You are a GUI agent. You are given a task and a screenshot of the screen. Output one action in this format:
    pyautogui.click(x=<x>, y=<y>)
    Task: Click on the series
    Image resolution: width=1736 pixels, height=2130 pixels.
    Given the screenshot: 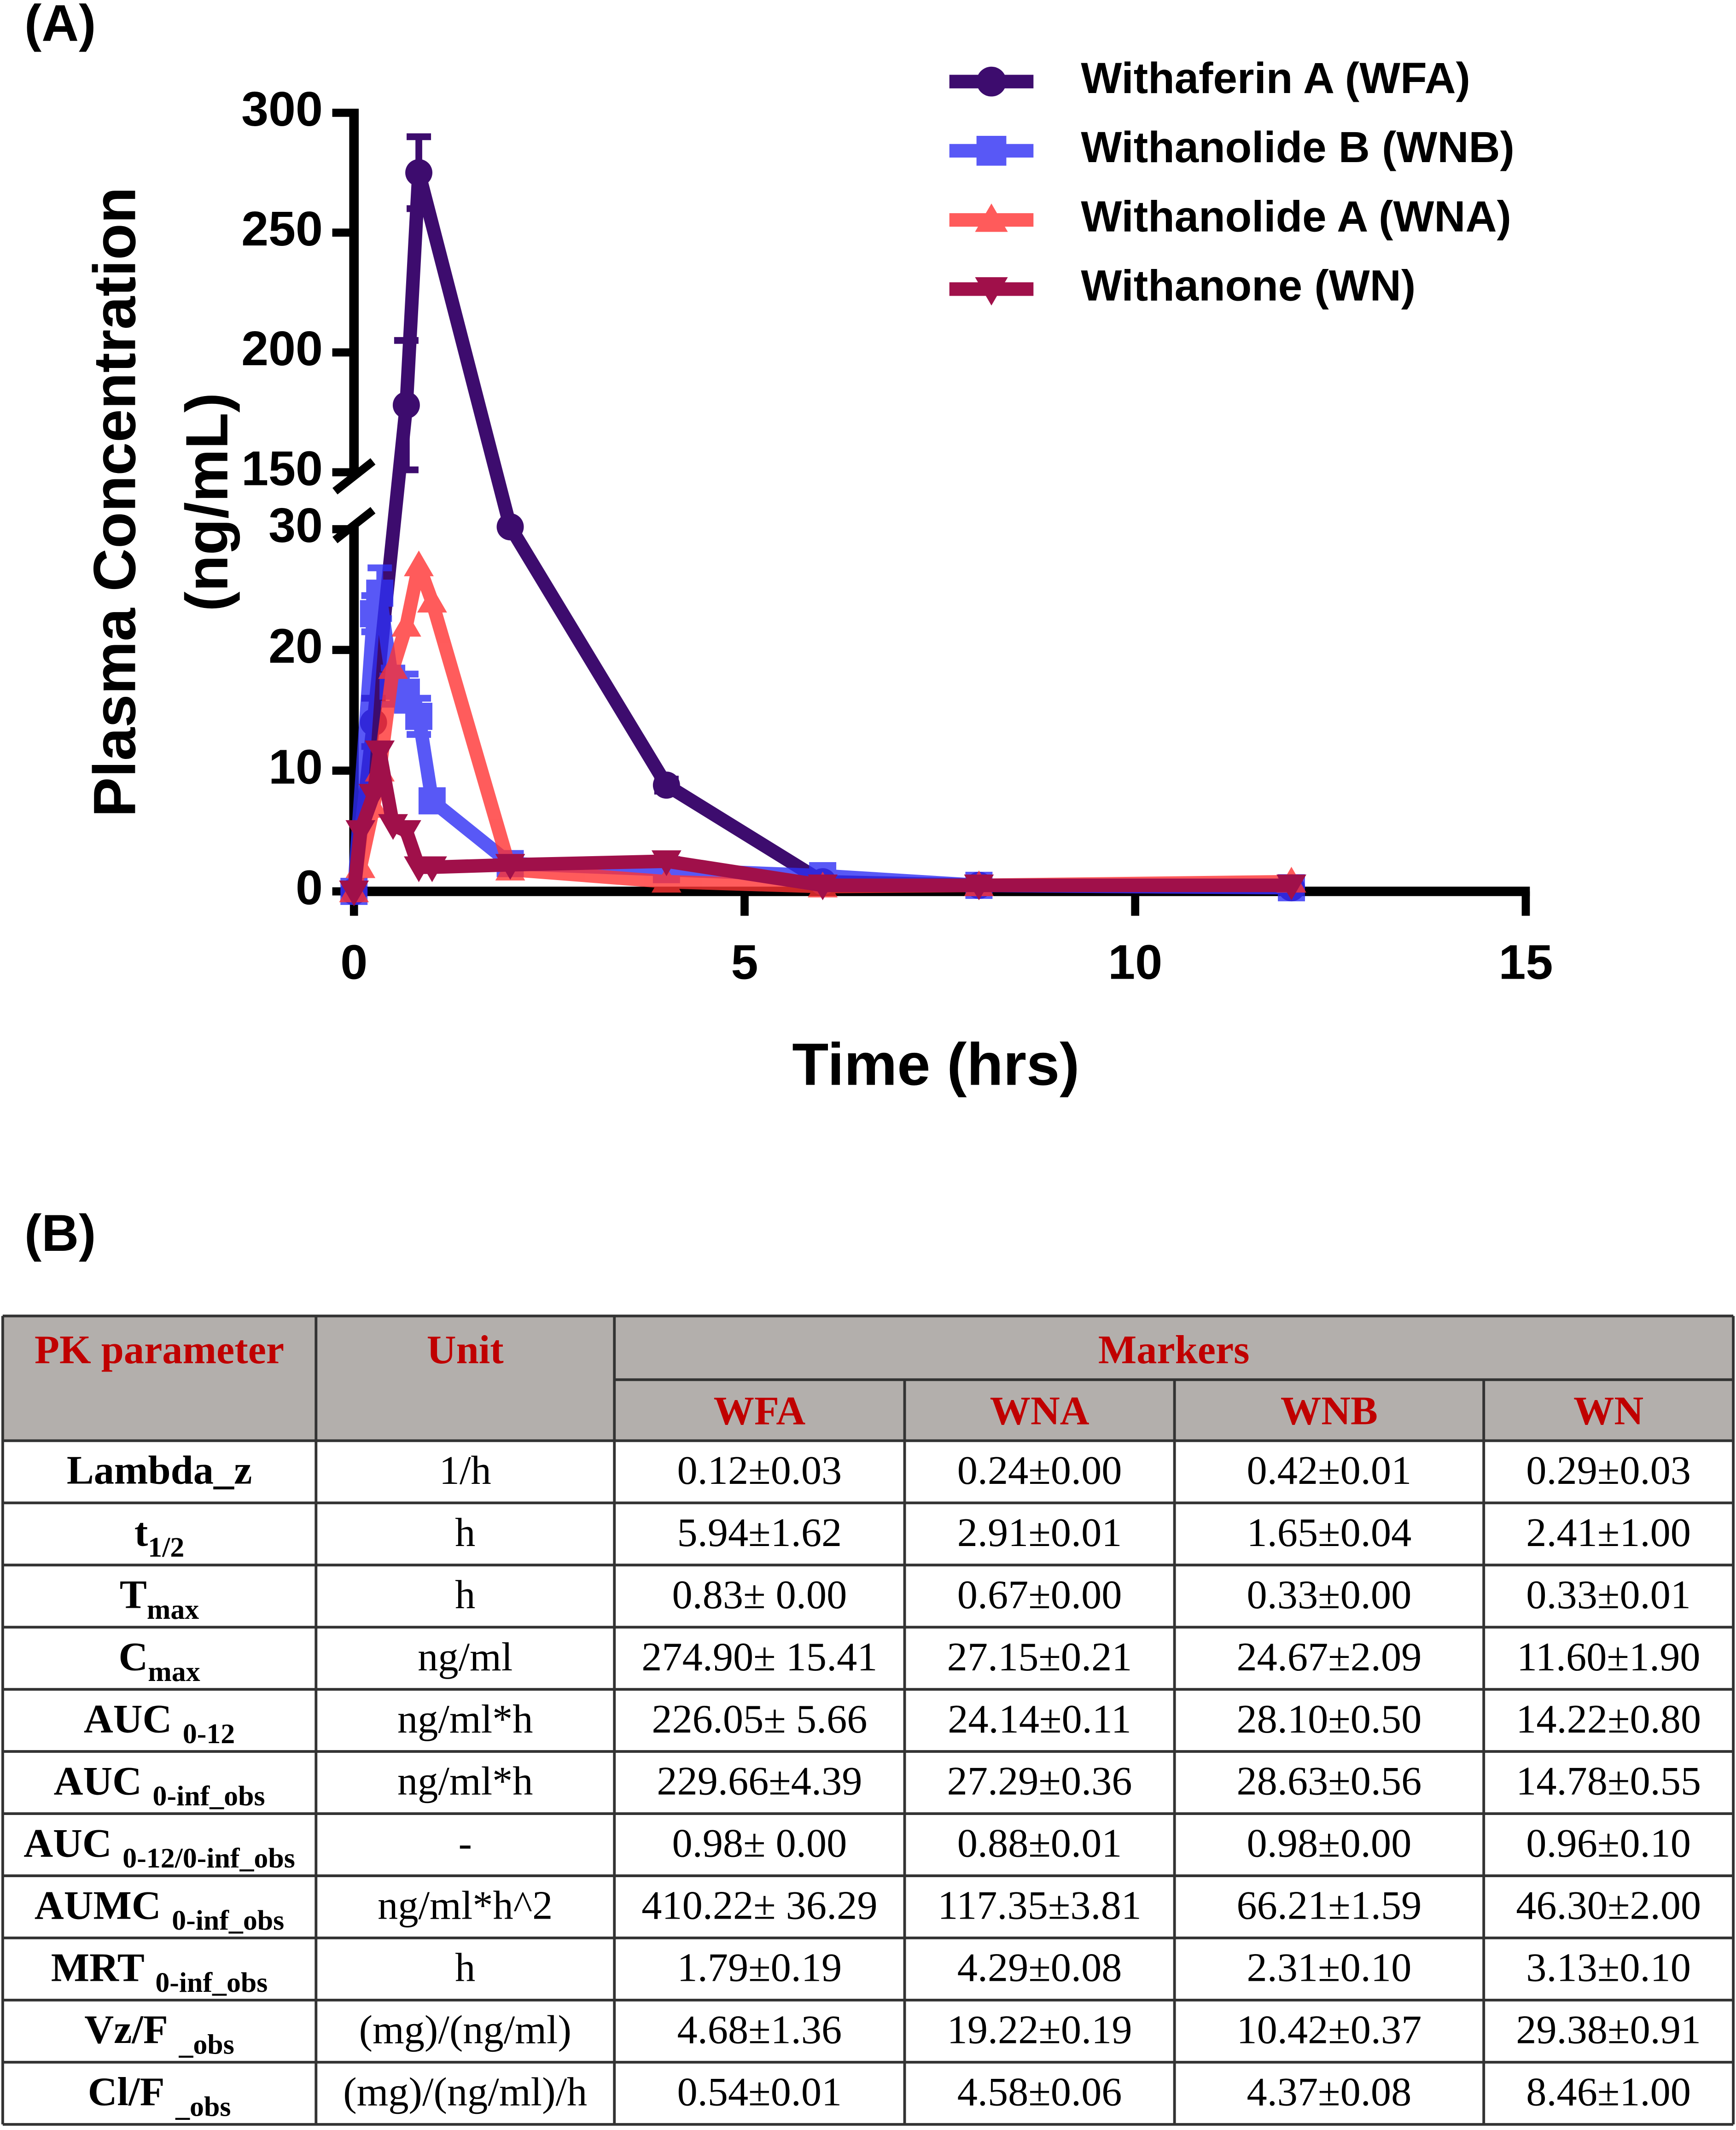 What is the action you would take?
    pyautogui.click(x=822, y=823)
    